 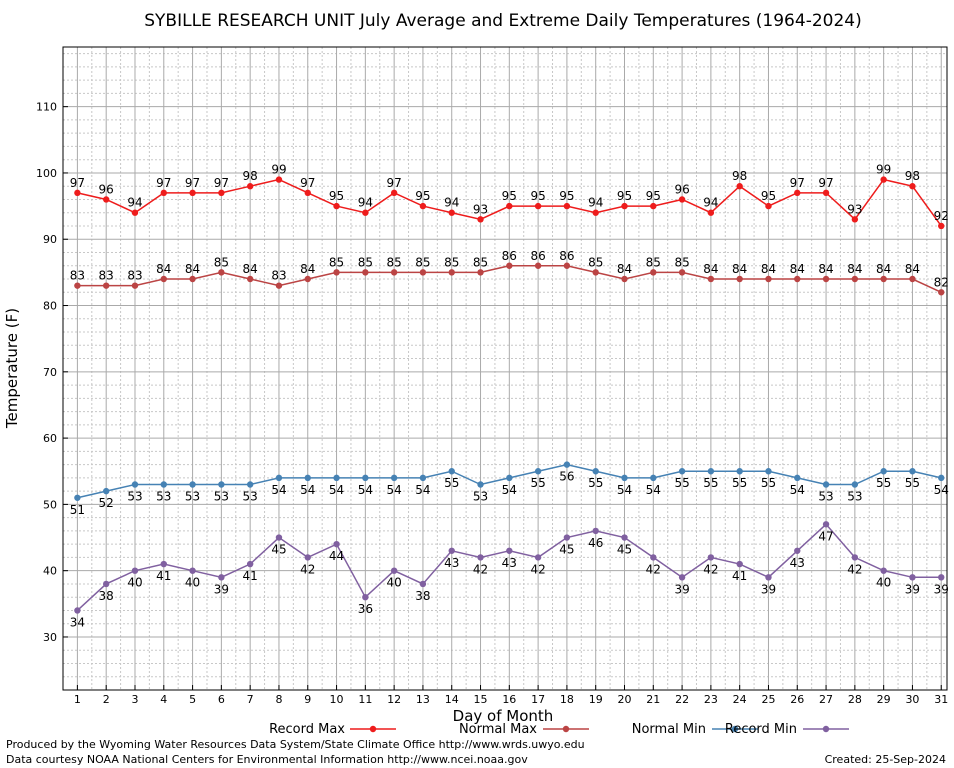 I want to click on data-label-record-min: 39, so click(x=681, y=589).